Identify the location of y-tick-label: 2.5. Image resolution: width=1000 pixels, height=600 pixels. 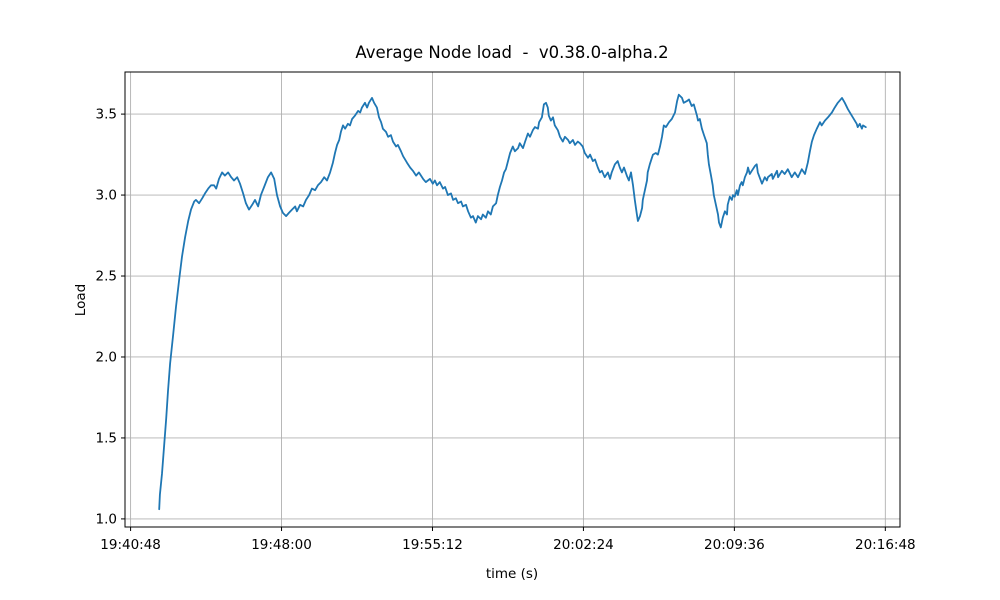
(106, 277).